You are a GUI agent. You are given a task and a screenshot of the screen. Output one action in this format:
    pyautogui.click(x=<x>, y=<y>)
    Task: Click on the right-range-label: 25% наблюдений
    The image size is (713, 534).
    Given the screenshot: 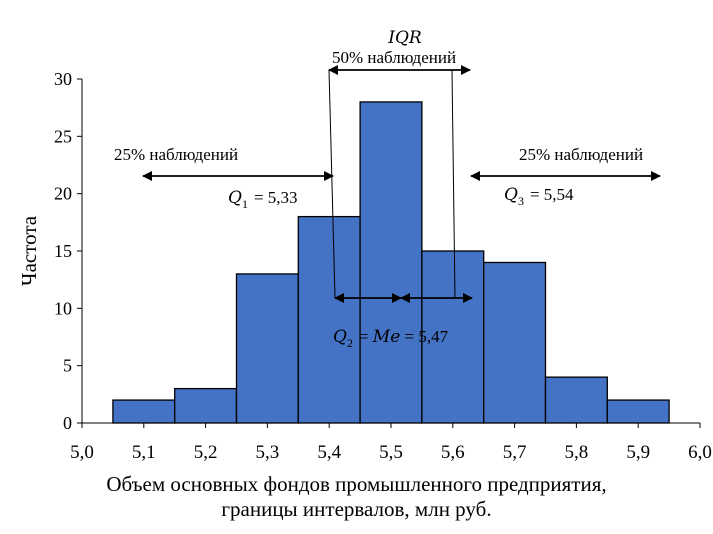 What is the action you would take?
    pyautogui.click(x=581, y=154)
    